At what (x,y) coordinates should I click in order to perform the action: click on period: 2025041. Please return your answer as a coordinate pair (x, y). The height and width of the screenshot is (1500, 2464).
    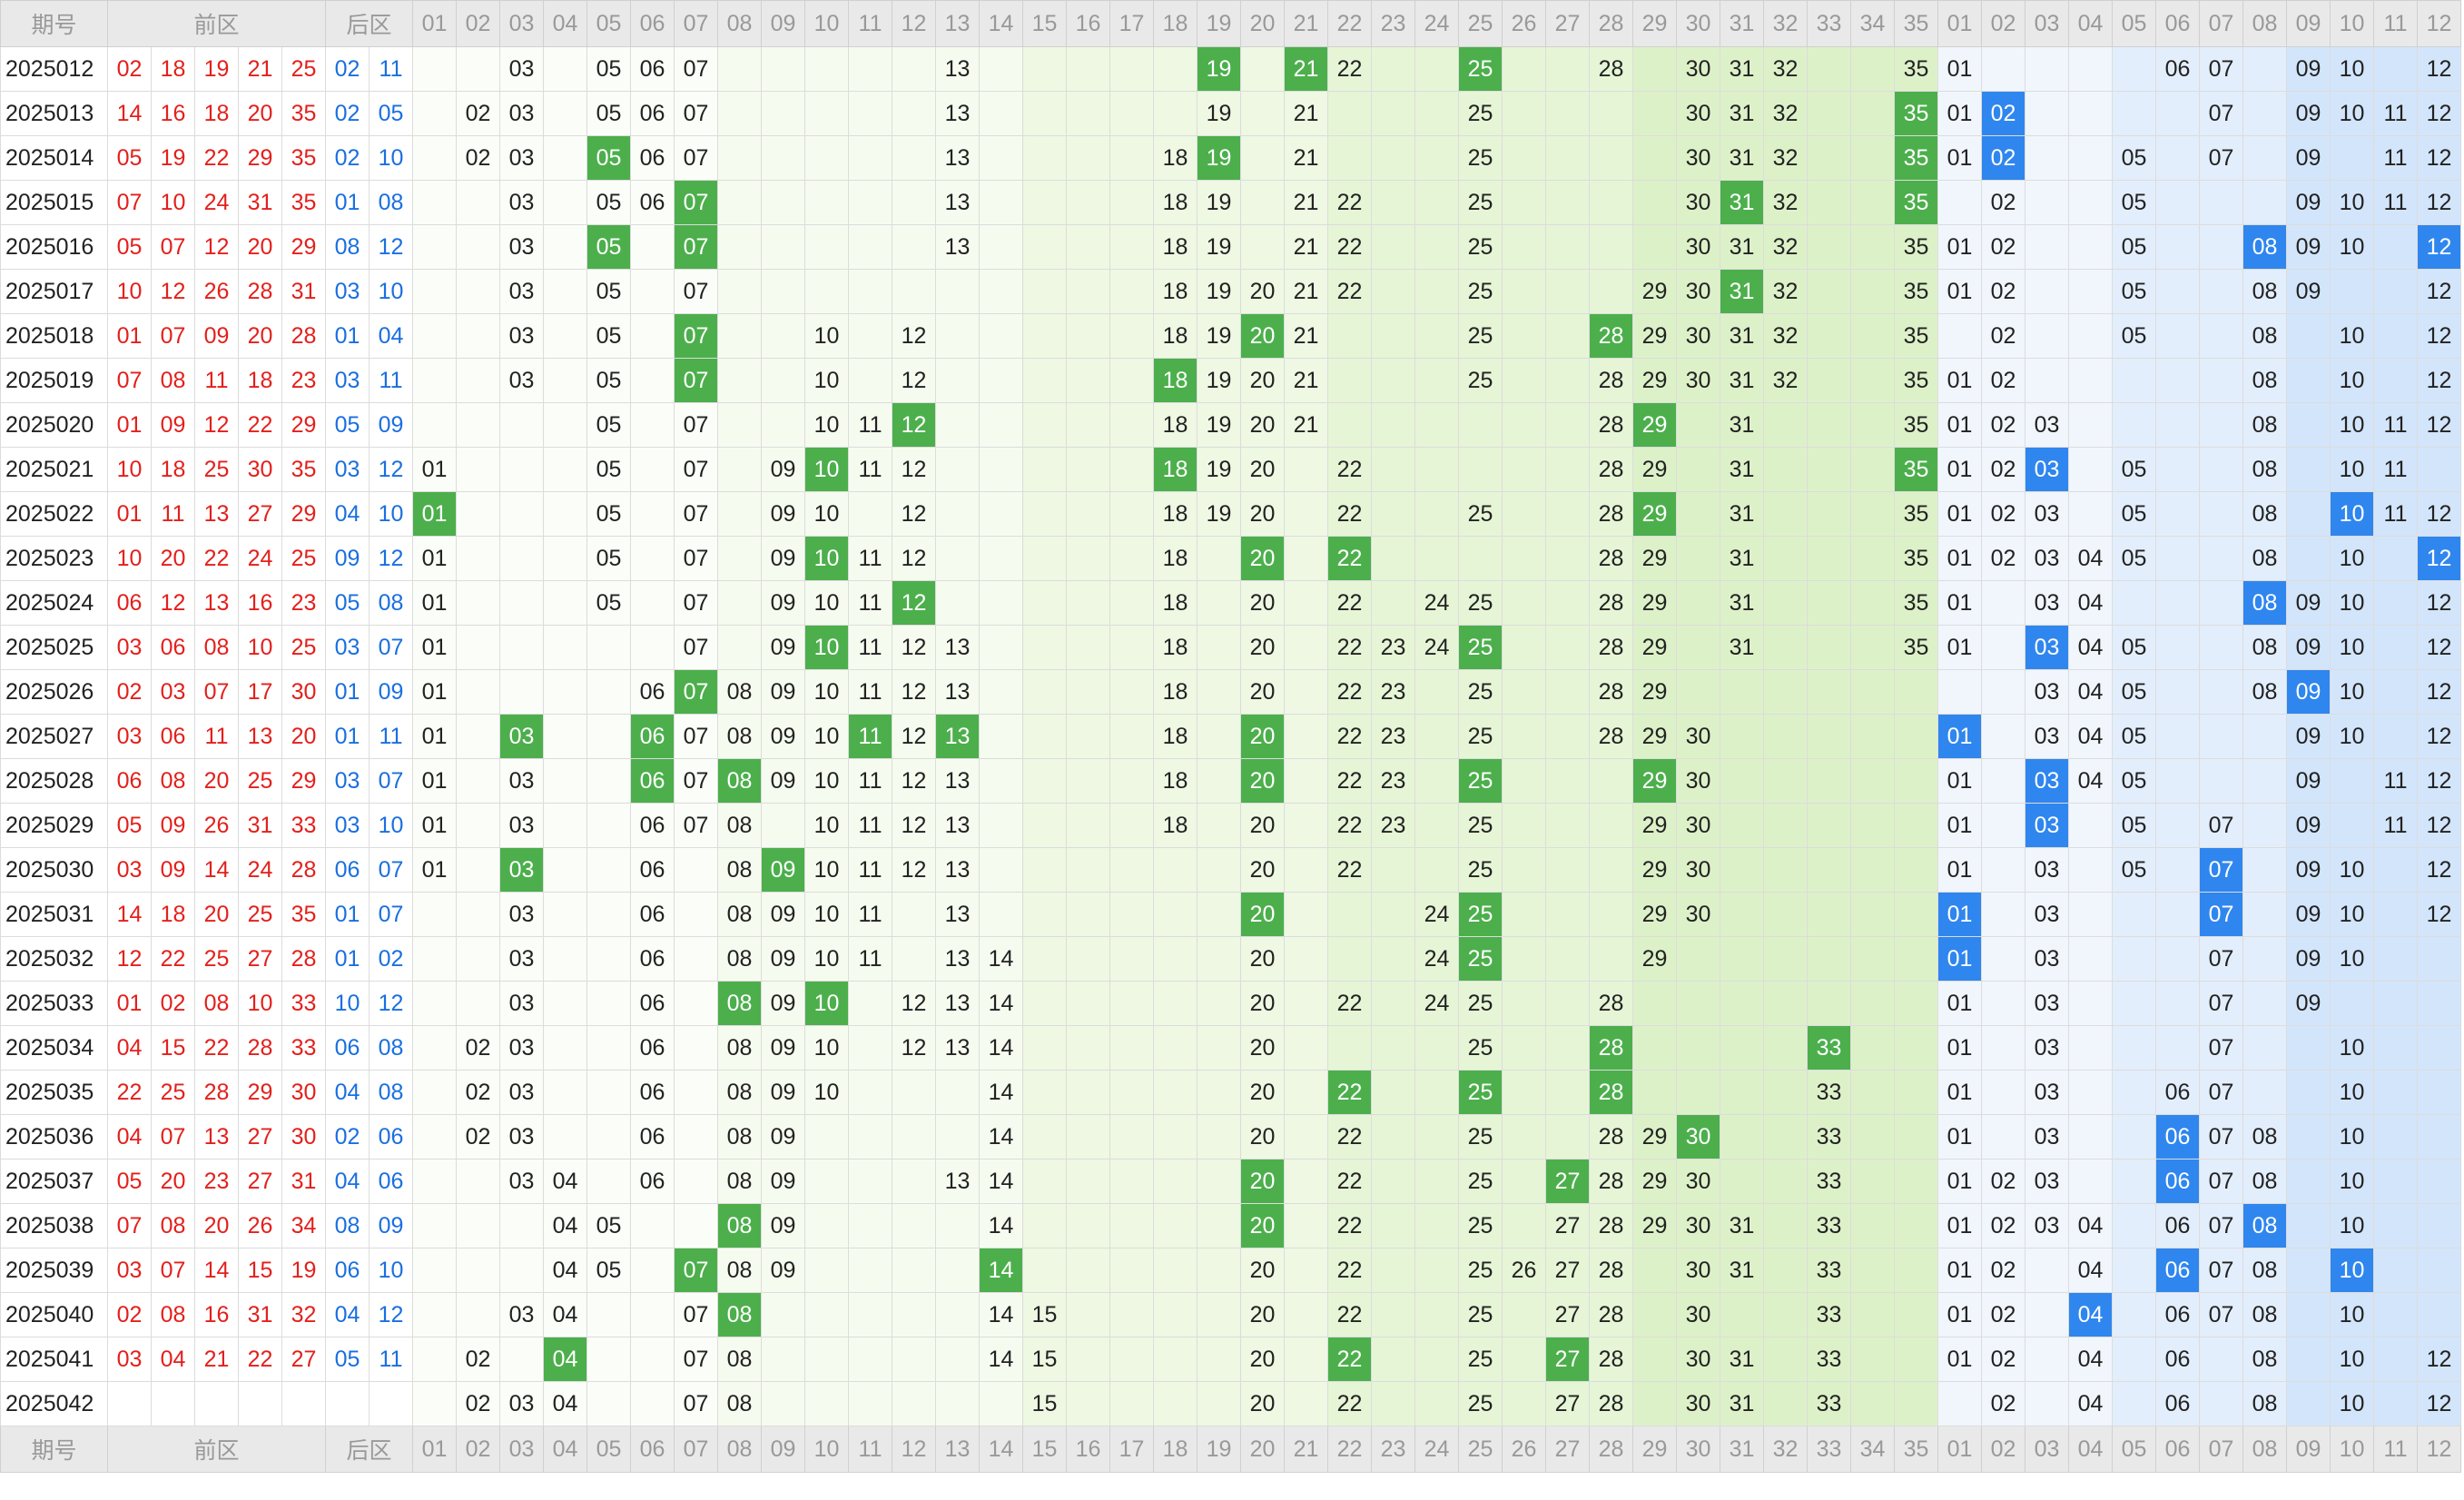
    Looking at the image, I should click on (54, 1359).